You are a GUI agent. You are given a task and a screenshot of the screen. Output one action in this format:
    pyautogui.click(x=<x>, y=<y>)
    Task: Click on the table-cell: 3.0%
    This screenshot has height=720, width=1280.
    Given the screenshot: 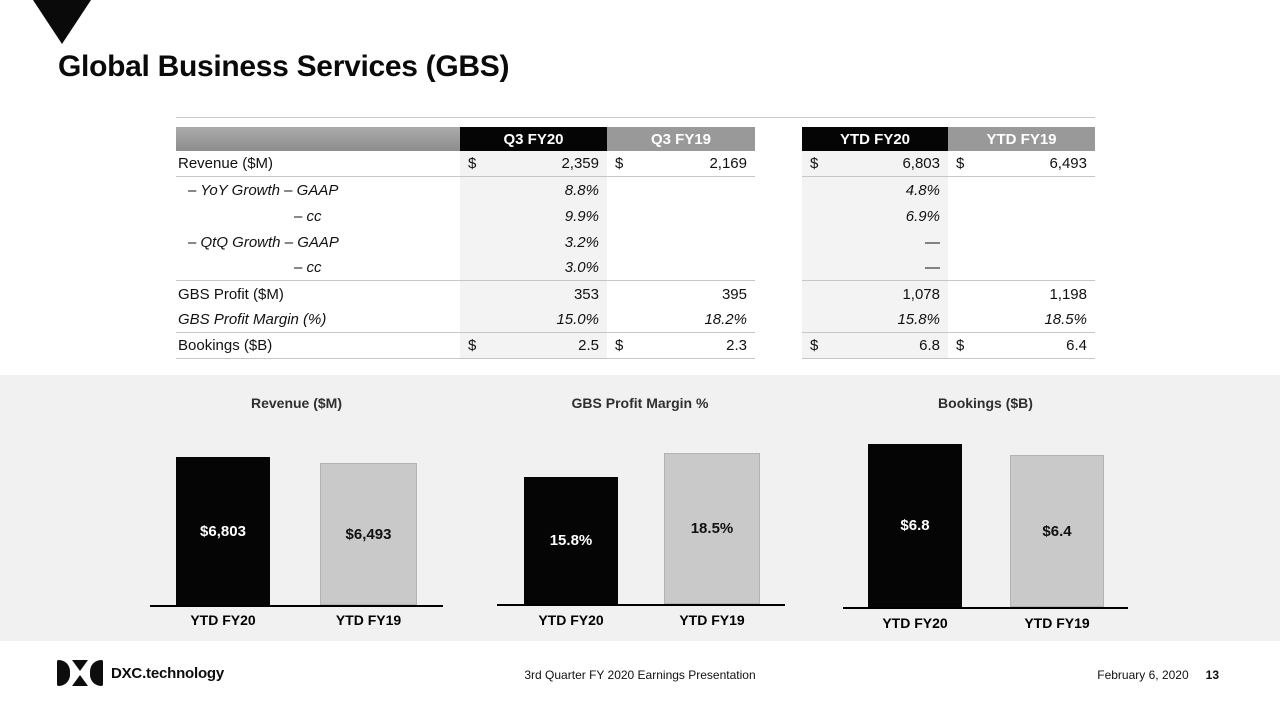 What is the action you would take?
    pyautogui.click(x=533, y=268)
    